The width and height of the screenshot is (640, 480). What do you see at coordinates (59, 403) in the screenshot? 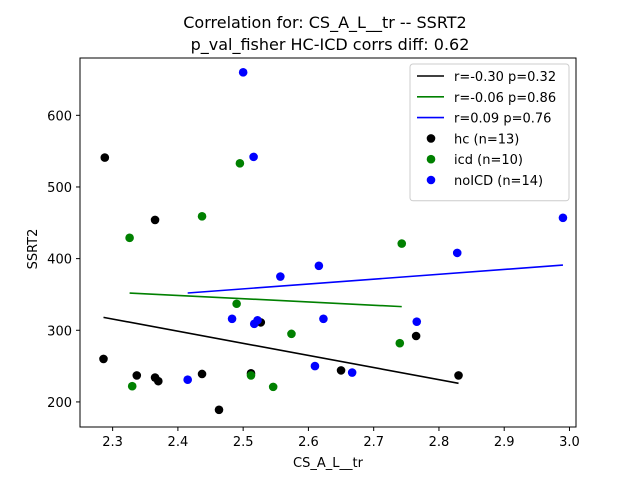
I see `y-tick-label: 200` at bounding box center [59, 403].